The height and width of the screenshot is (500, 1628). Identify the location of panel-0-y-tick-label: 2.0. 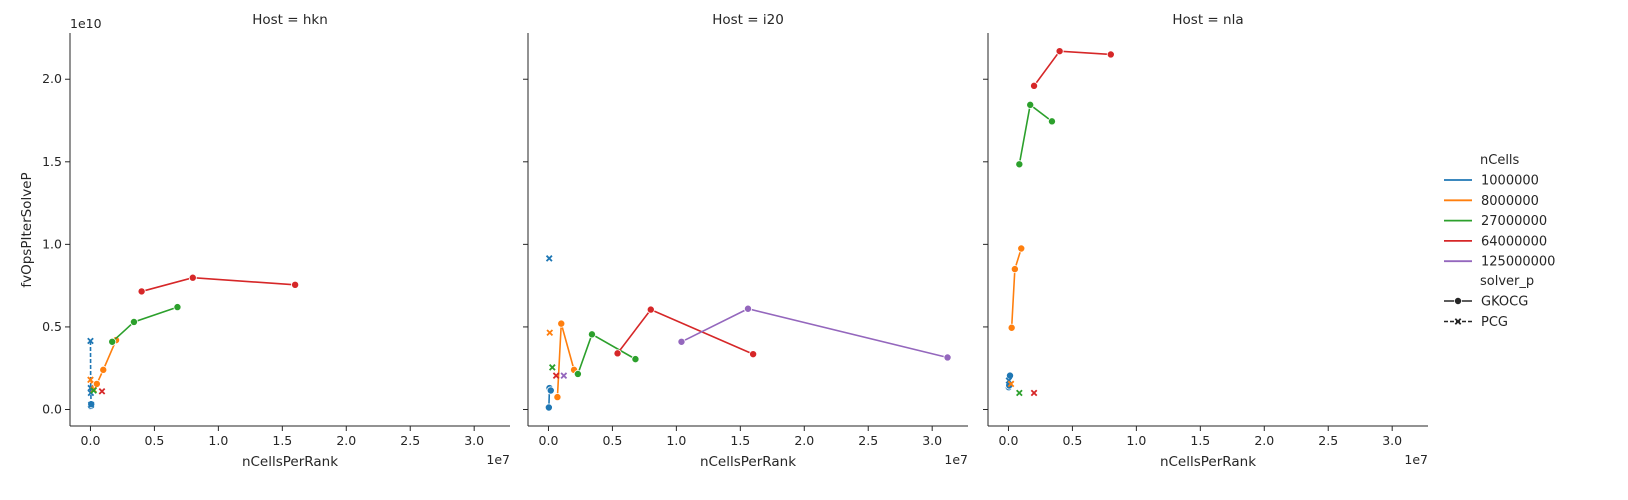
(52, 78).